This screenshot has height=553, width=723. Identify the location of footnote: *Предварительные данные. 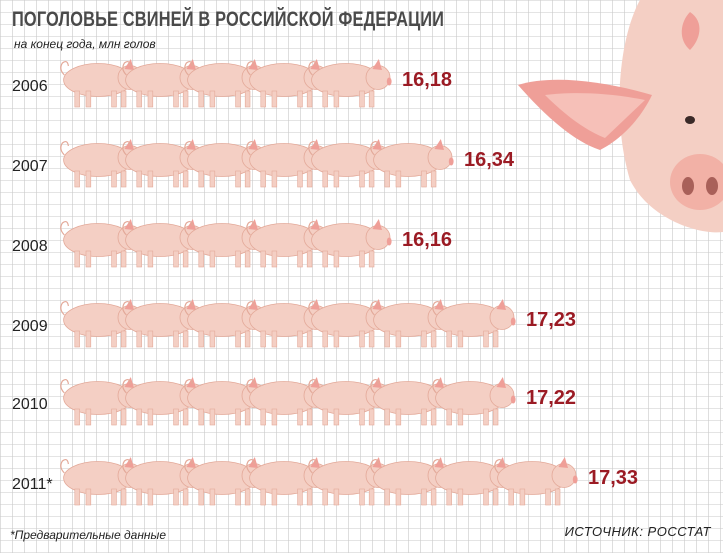
(88, 535).